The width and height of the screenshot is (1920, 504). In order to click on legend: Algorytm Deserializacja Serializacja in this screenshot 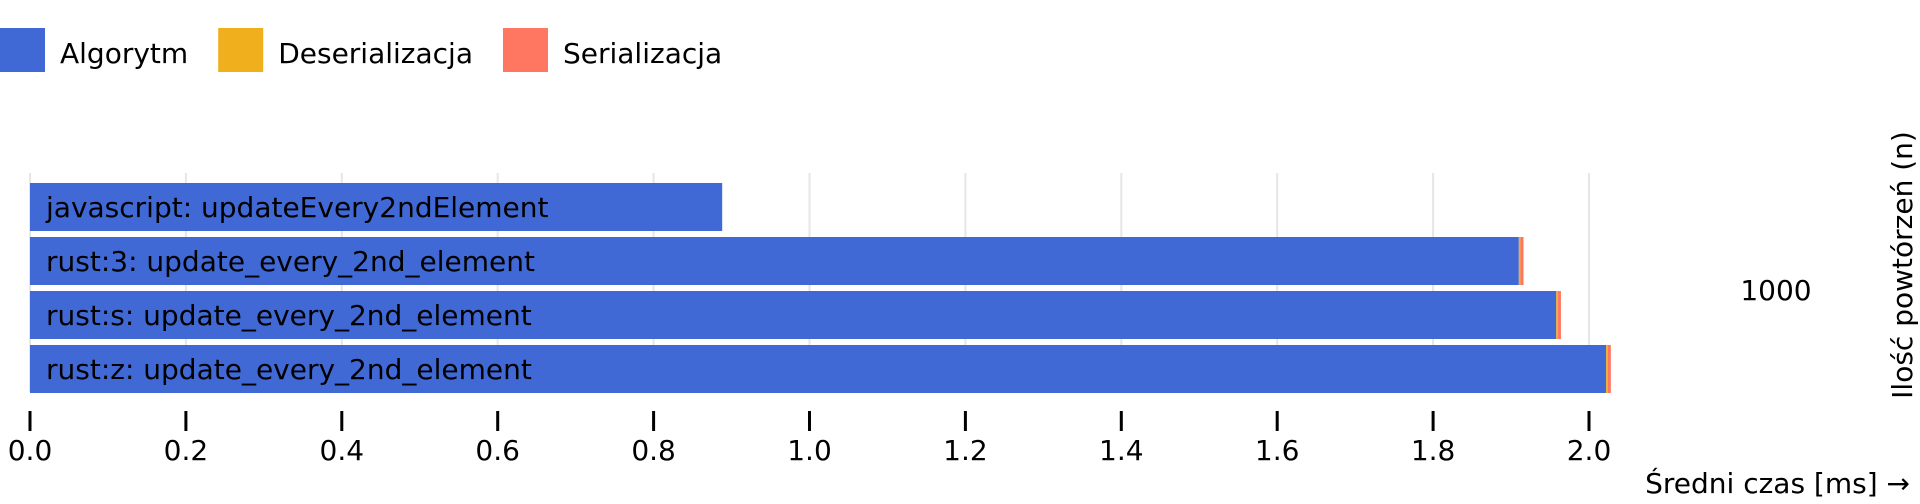, I will do `click(361, 50)`.